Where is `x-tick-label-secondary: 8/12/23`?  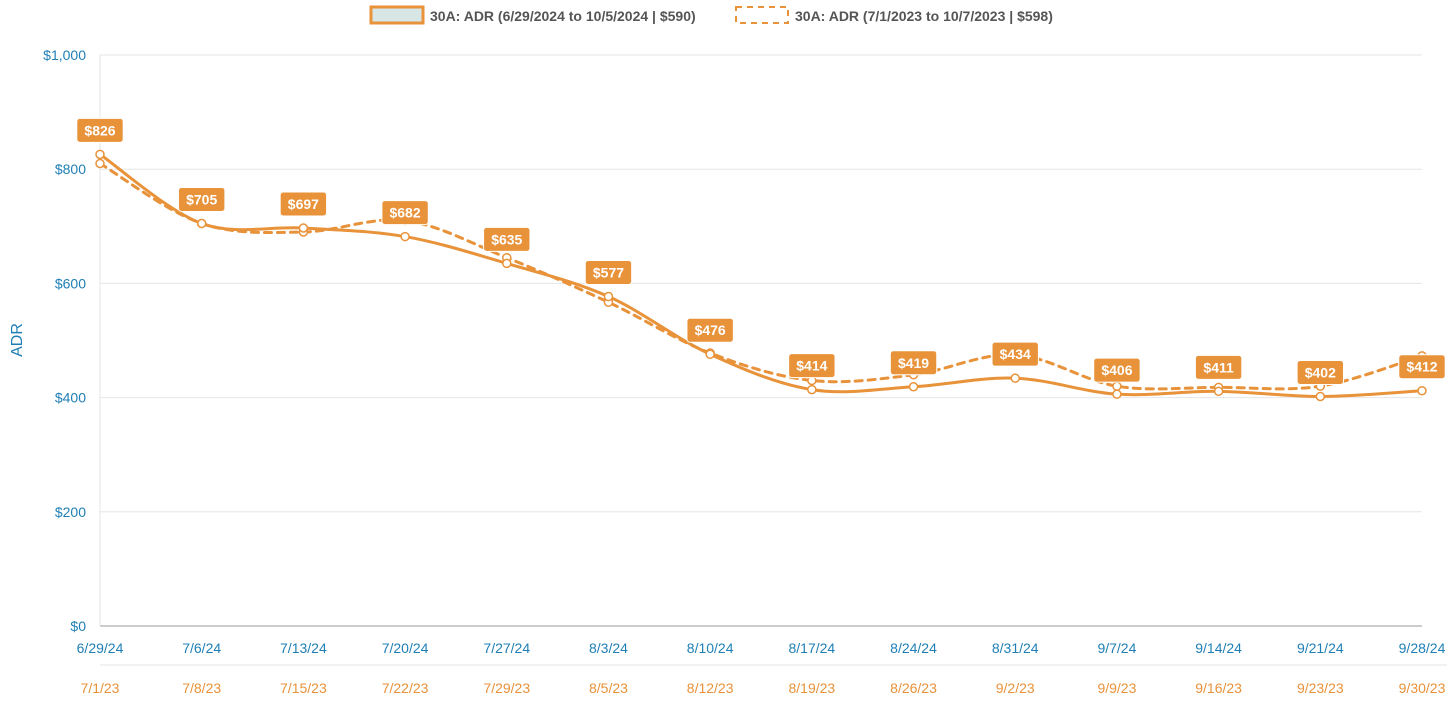 x-tick-label-secondary: 8/12/23 is located at coordinates (710, 688).